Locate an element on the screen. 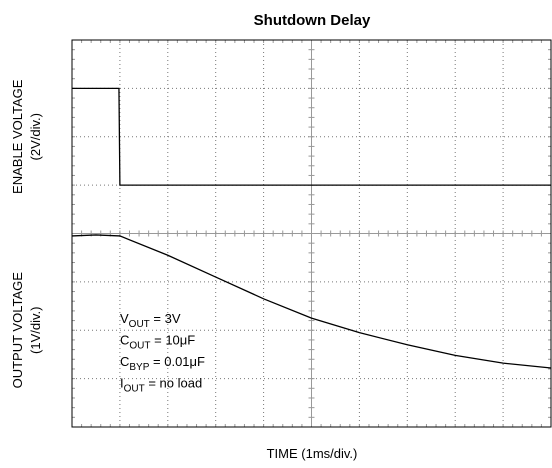 This screenshot has height=468, width=552. annotation: VOUT = 3V is located at coordinates (150, 320).